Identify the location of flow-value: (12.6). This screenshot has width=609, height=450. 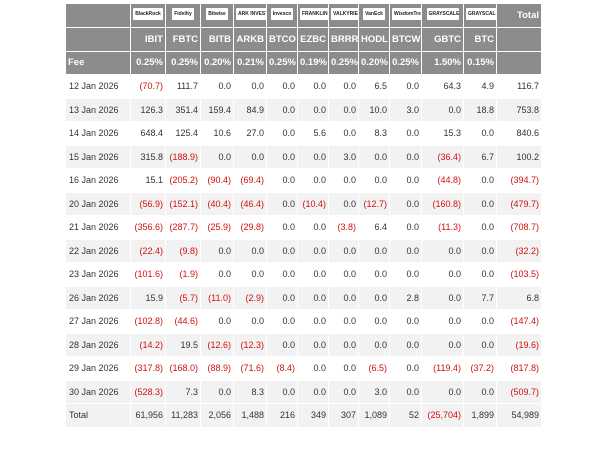
(217, 344).